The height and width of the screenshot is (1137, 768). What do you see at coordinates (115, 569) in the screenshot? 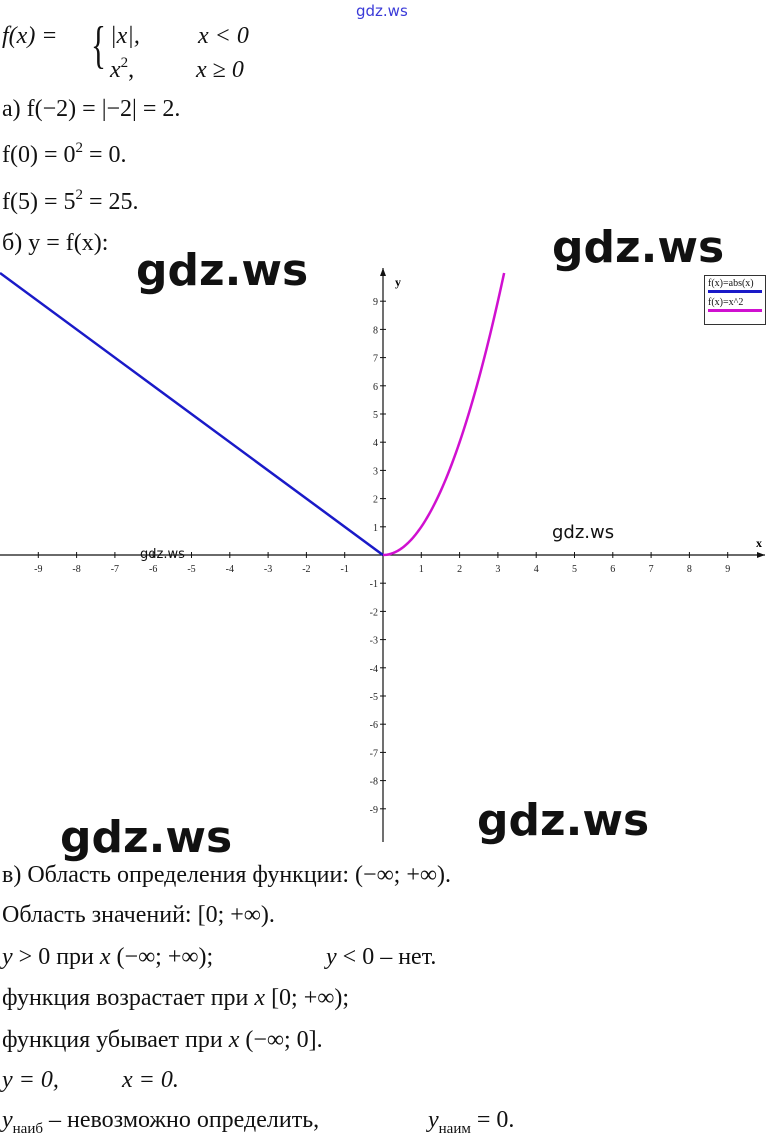
I see `x-tick-label: -7` at bounding box center [115, 569].